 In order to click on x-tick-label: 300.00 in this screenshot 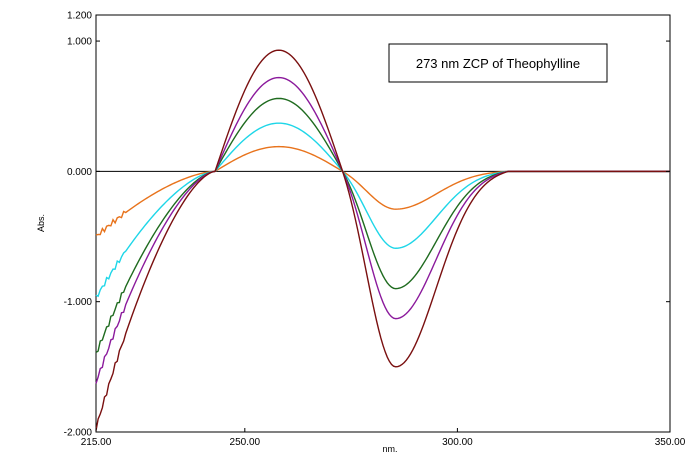, I will do `click(457, 442)`.